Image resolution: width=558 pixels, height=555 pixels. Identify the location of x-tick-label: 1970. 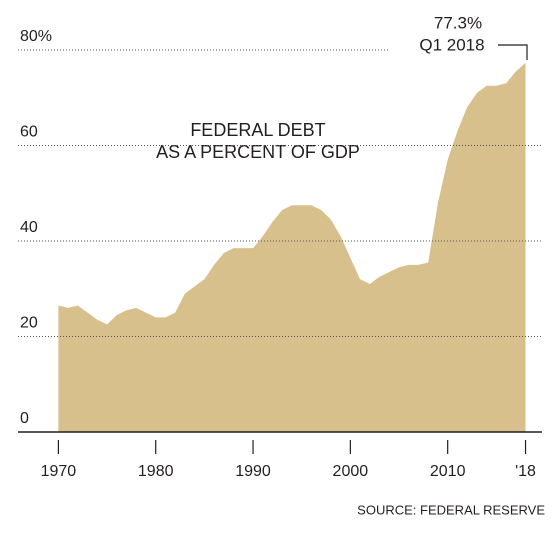
(59, 471).